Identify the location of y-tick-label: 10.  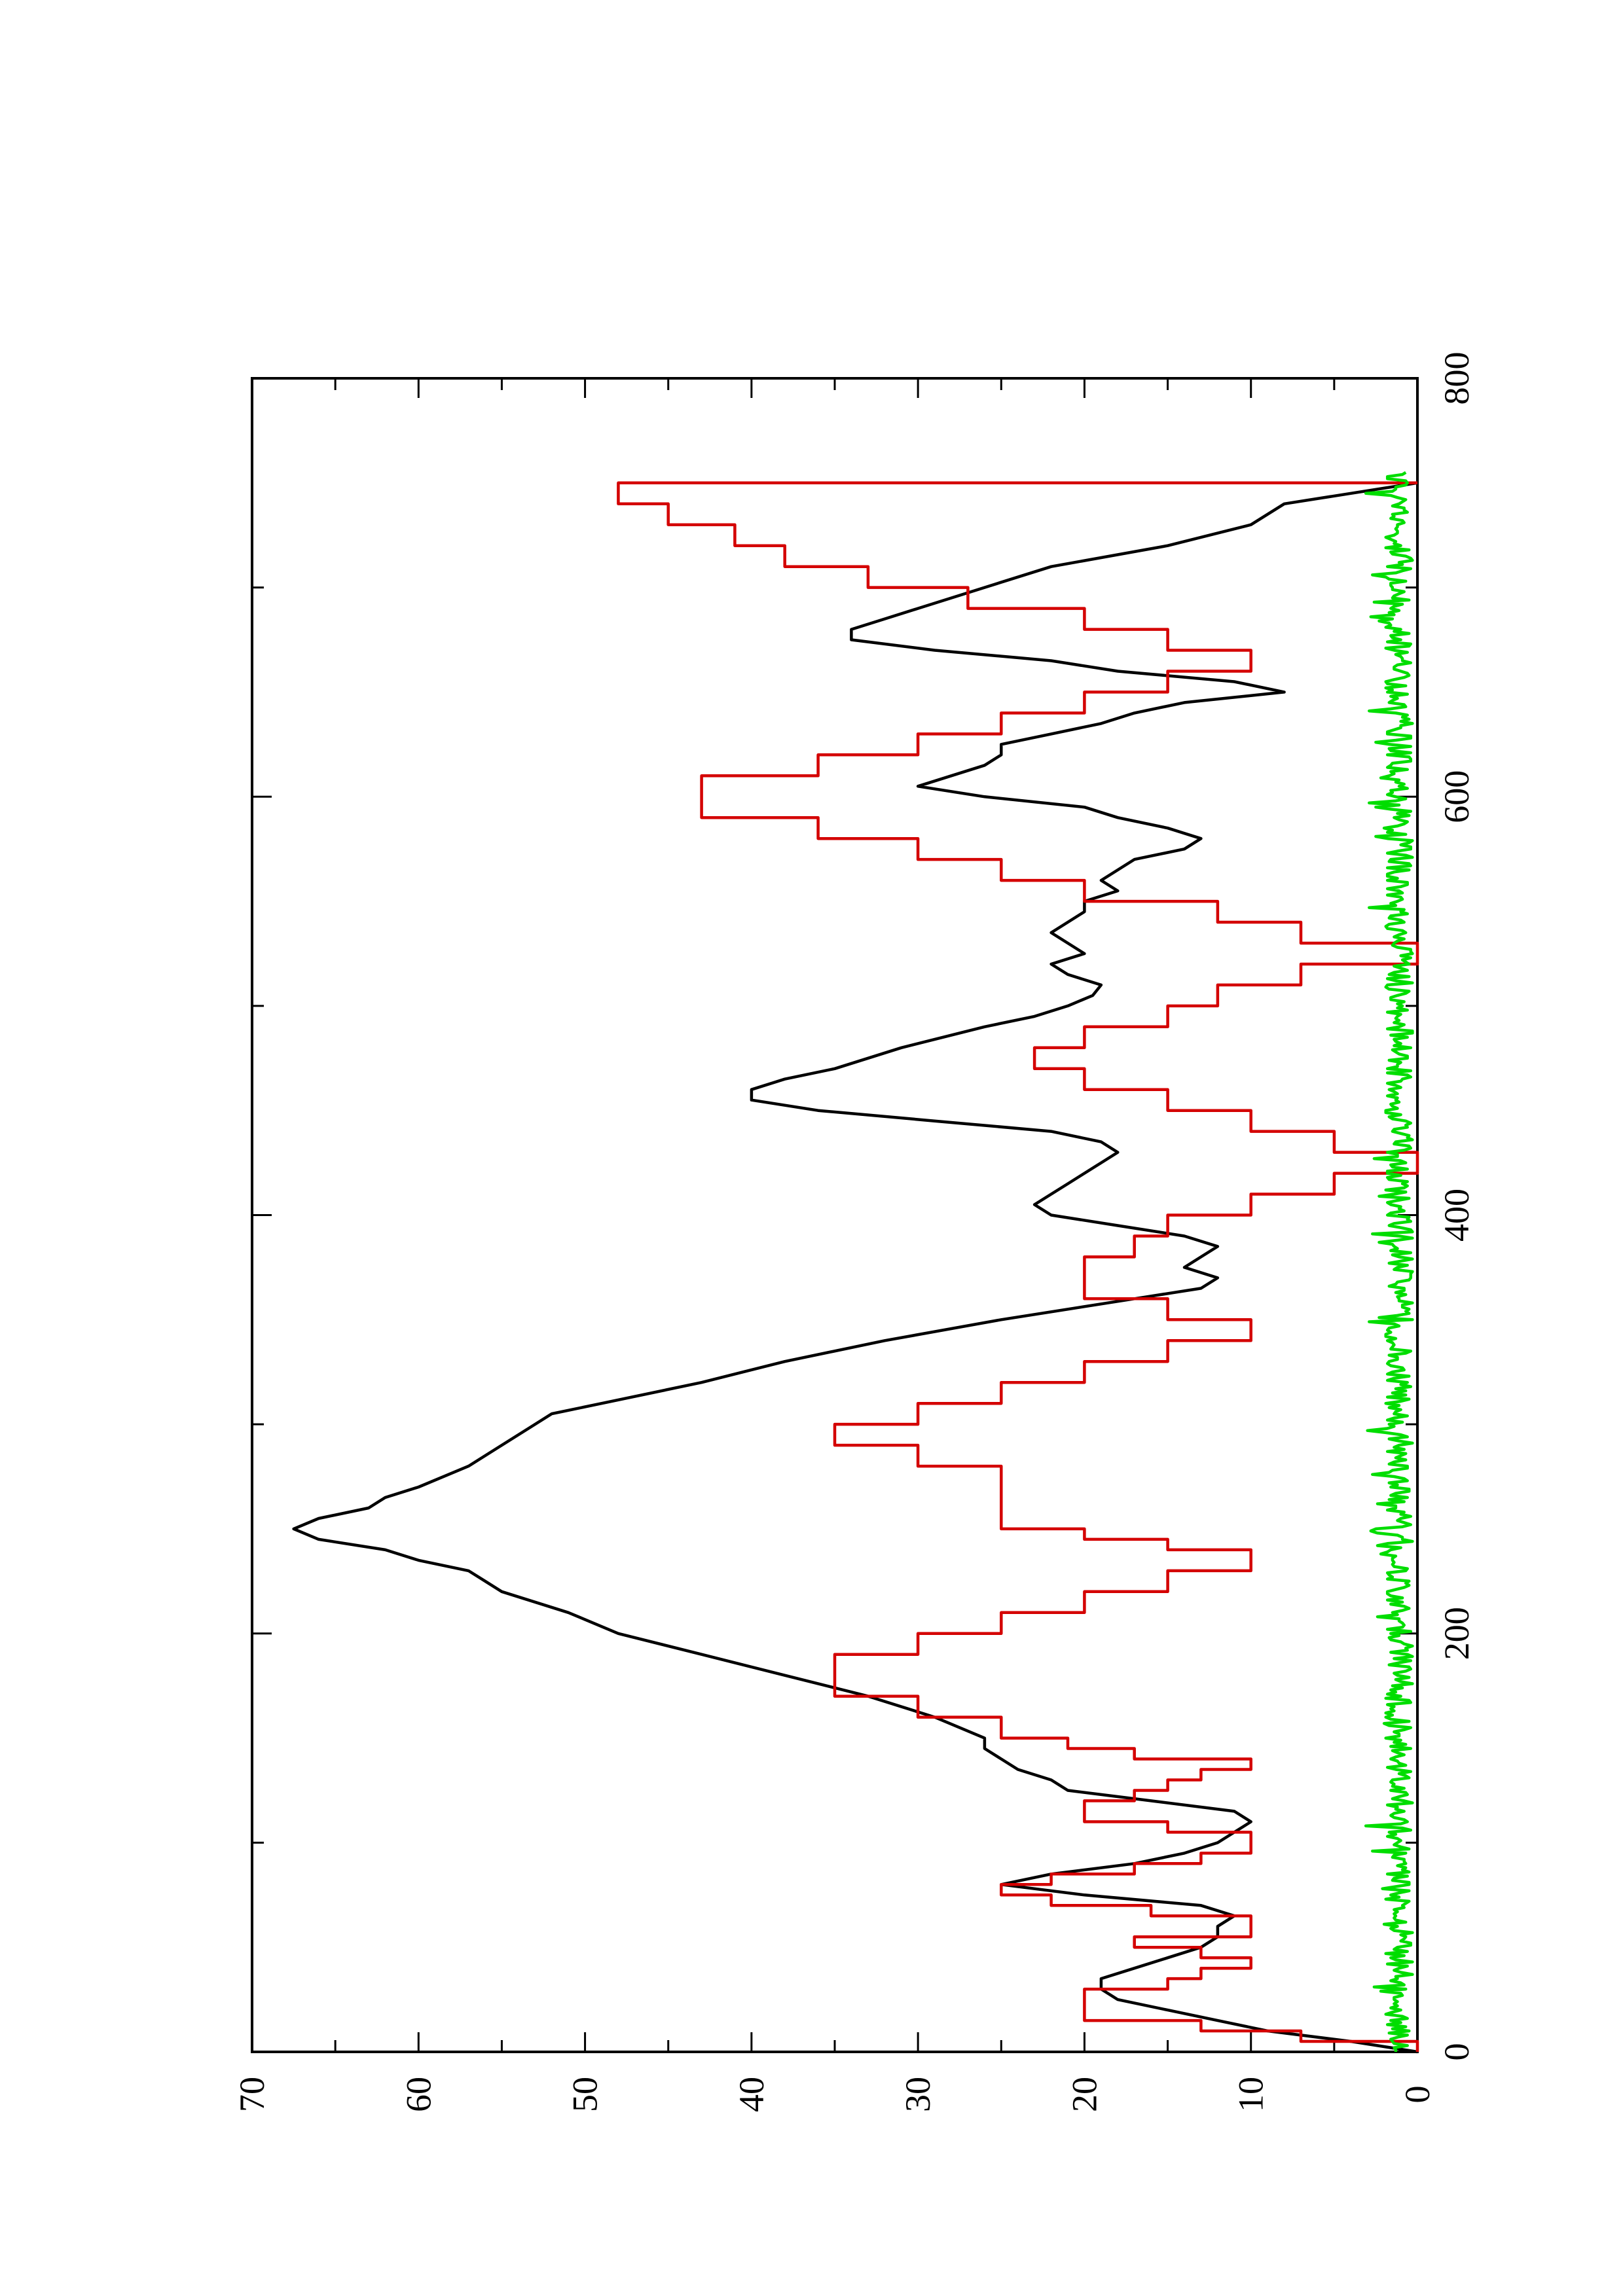
(1251, 2094).